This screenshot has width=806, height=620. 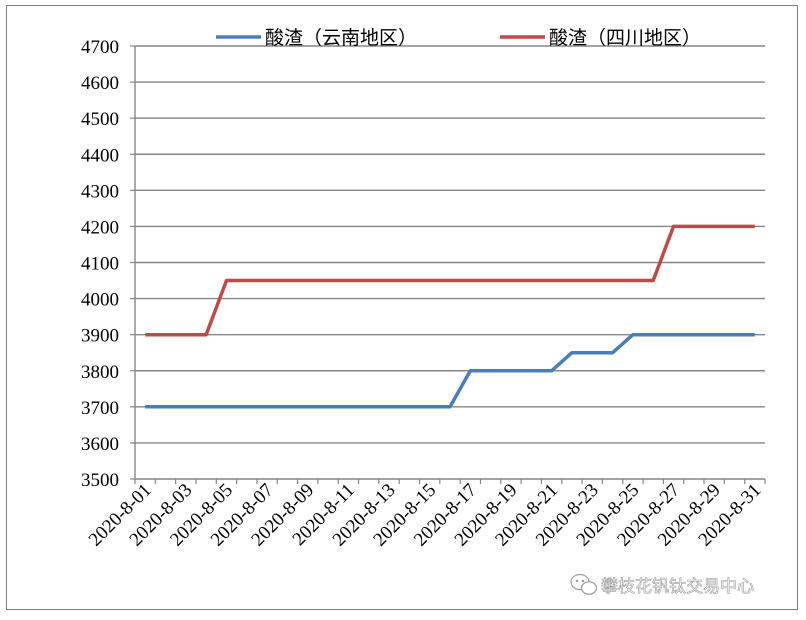 What do you see at coordinates (584, 584) in the screenshot?
I see `wechat-icon` at bounding box center [584, 584].